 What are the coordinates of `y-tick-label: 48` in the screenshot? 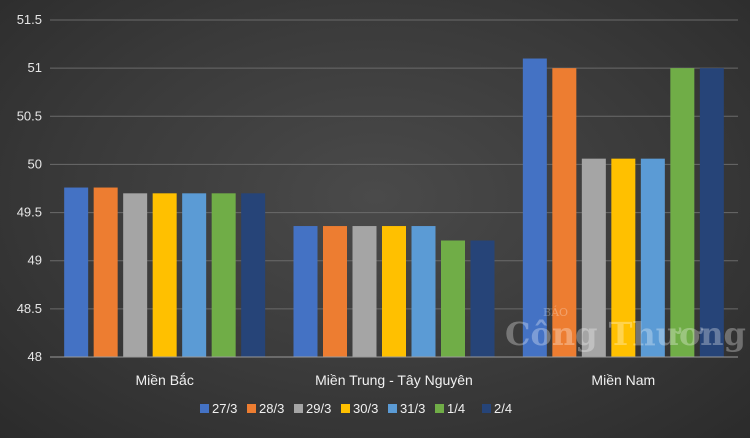 It's located at (35, 356).